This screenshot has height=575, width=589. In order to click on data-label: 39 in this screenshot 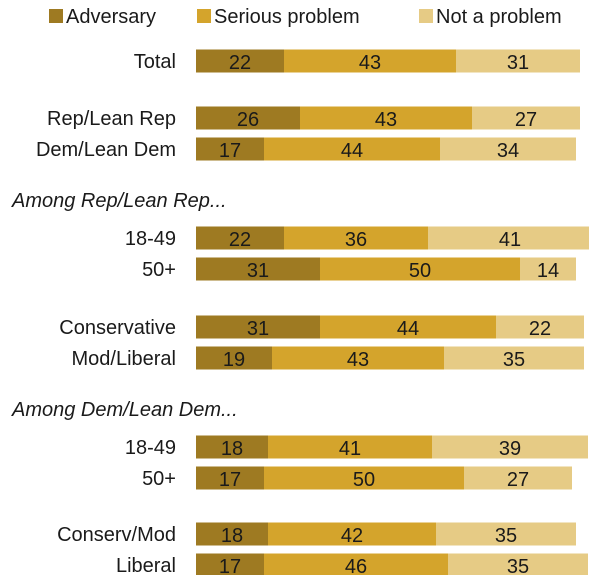, I will do `click(510, 449)`.